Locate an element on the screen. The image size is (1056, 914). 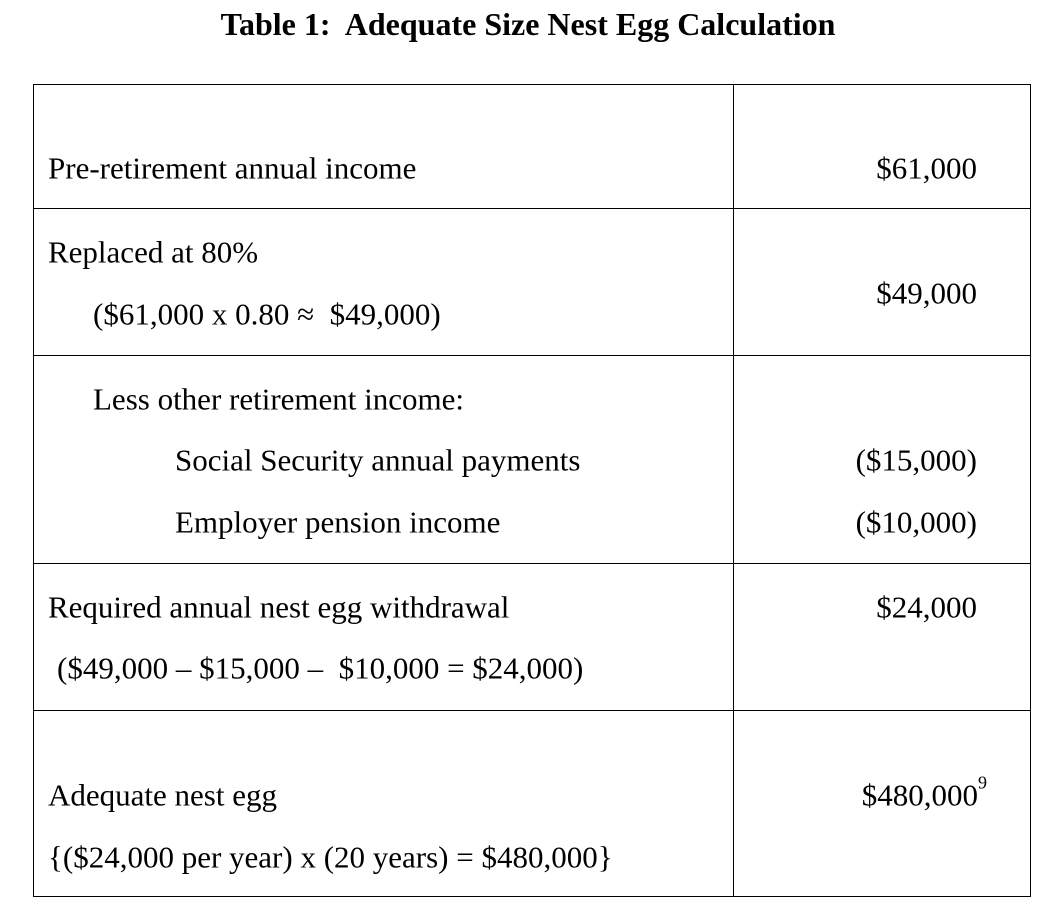
row-value: $49,000 is located at coordinates (926, 293).